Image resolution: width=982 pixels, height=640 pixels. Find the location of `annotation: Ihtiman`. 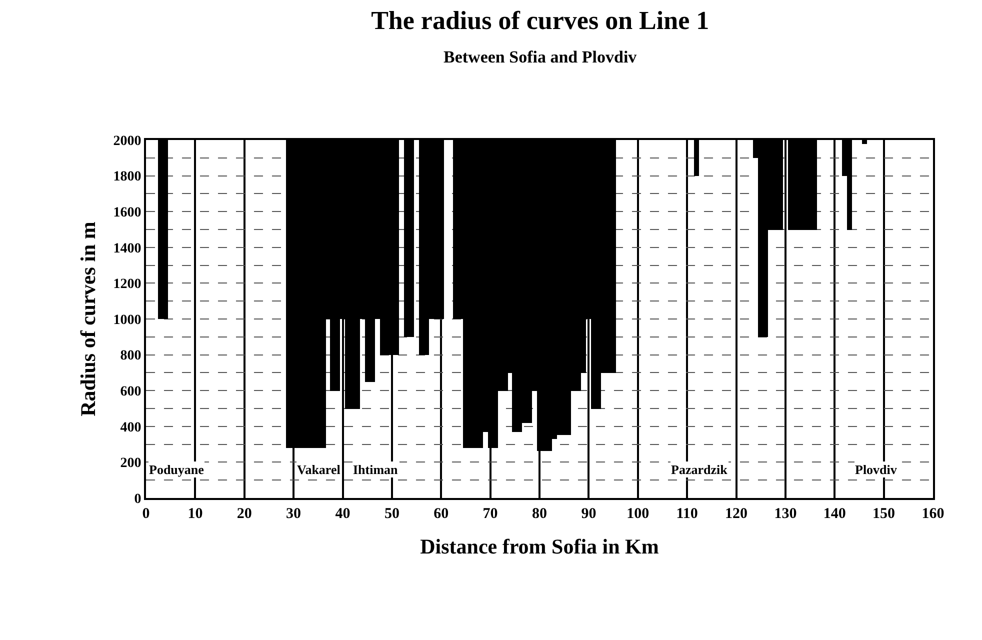

annotation: Ihtiman is located at coordinates (376, 469).